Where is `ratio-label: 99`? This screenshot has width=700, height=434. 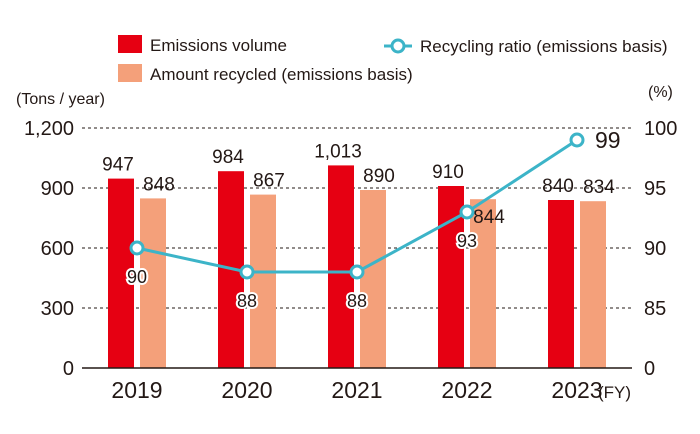 ratio-label: 99 is located at coordinates (608, 140).